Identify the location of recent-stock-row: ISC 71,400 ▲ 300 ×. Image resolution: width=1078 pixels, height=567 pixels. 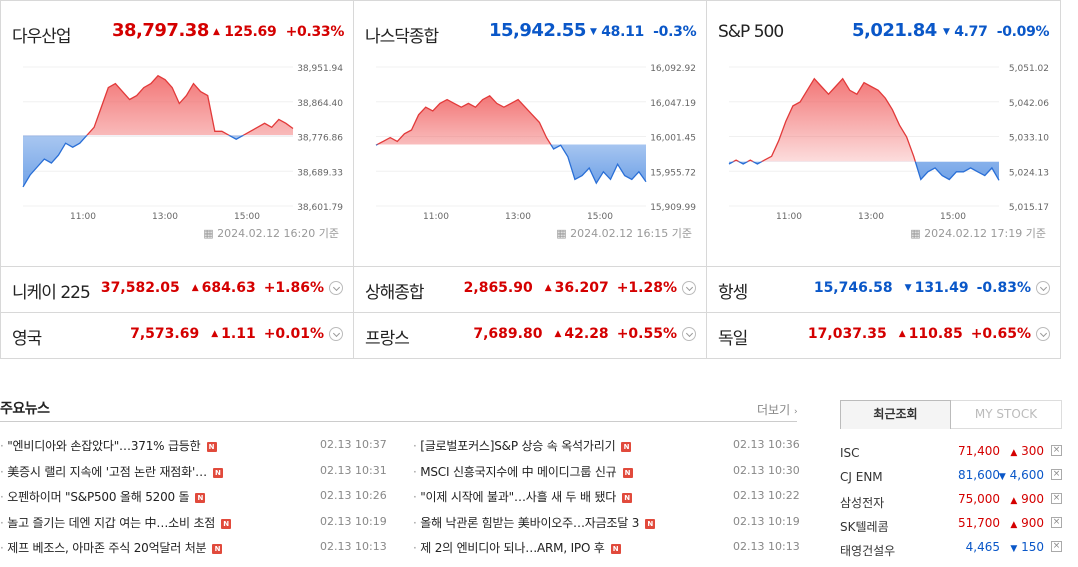
(951, 454).